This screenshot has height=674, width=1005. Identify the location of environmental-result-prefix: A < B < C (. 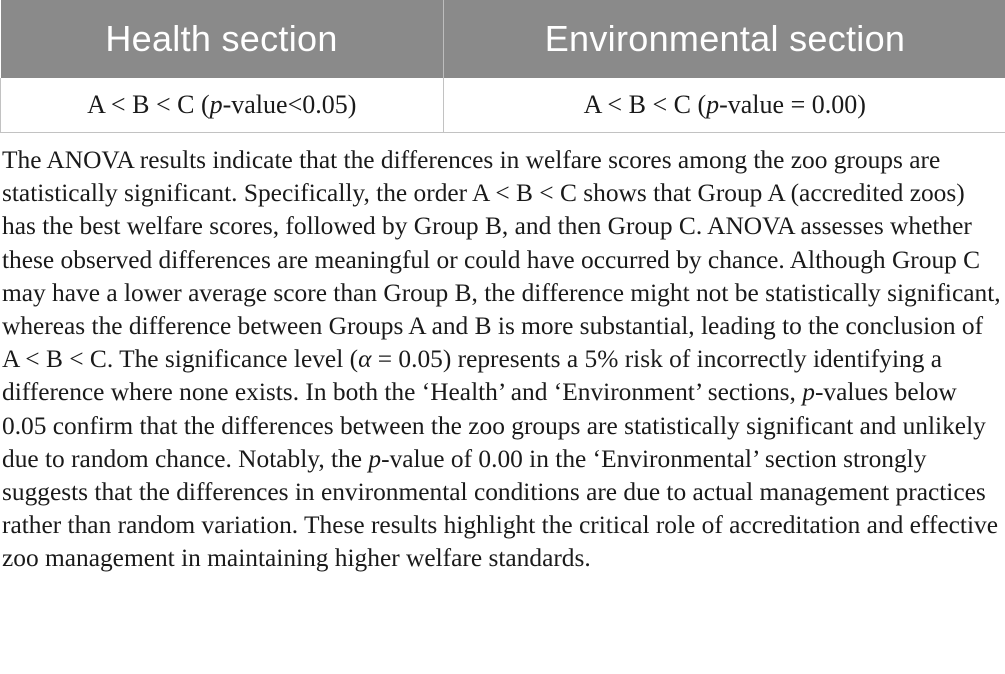
(645, 104).